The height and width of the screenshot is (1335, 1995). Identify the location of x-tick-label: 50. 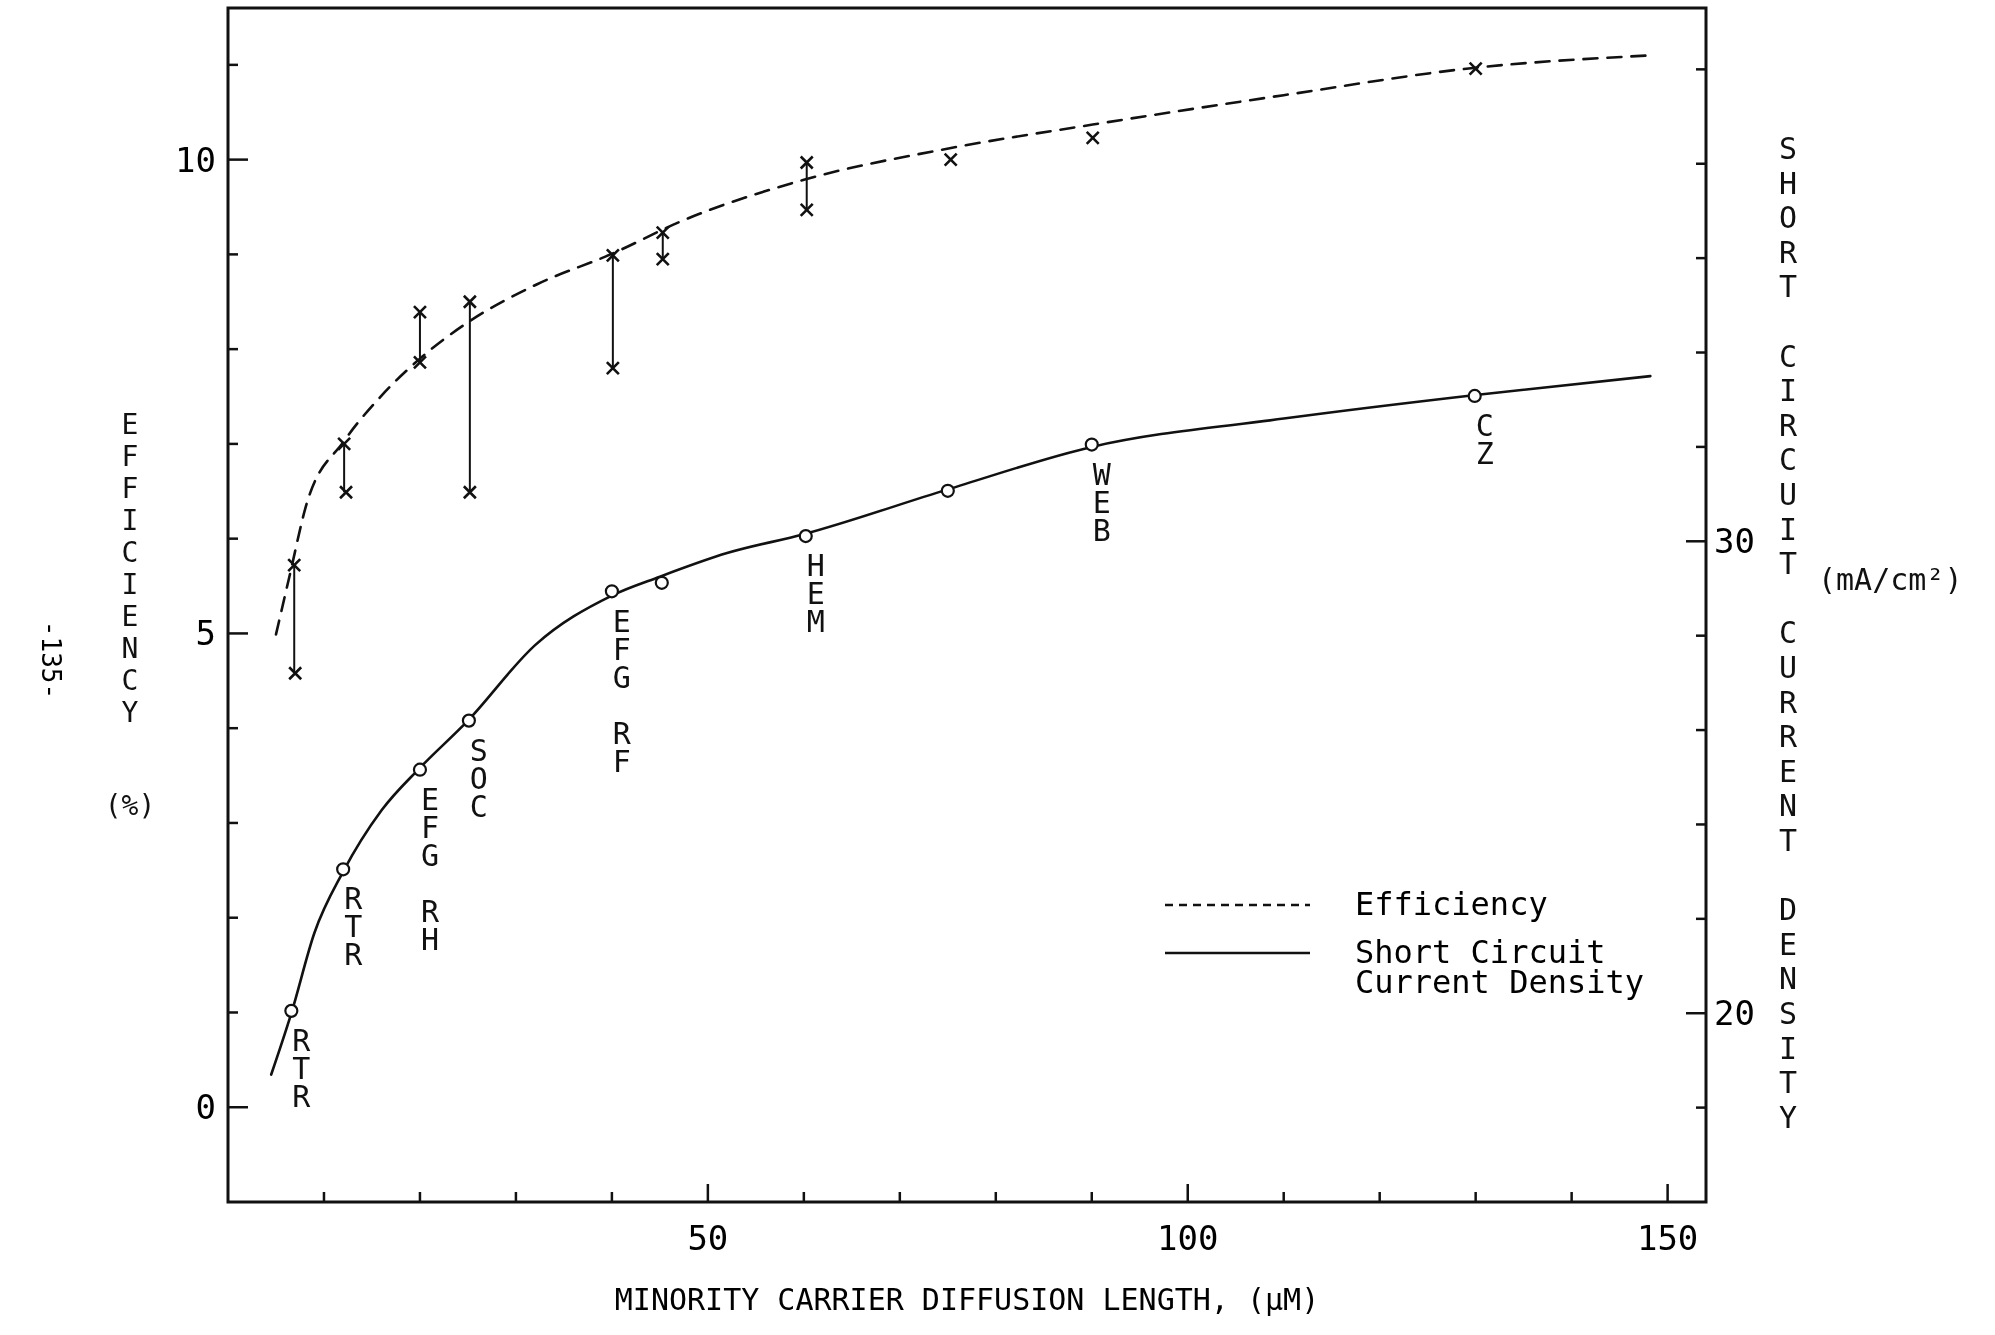
(708, 1238).